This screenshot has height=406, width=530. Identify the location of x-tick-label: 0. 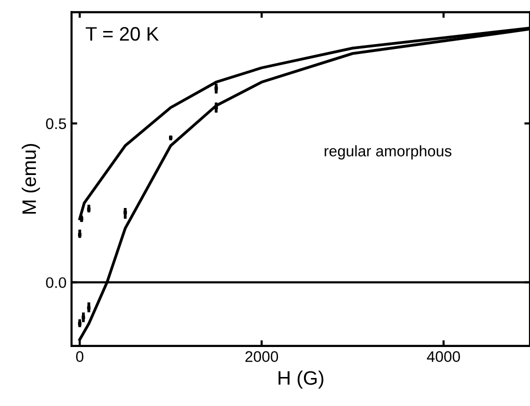
(80, 356).